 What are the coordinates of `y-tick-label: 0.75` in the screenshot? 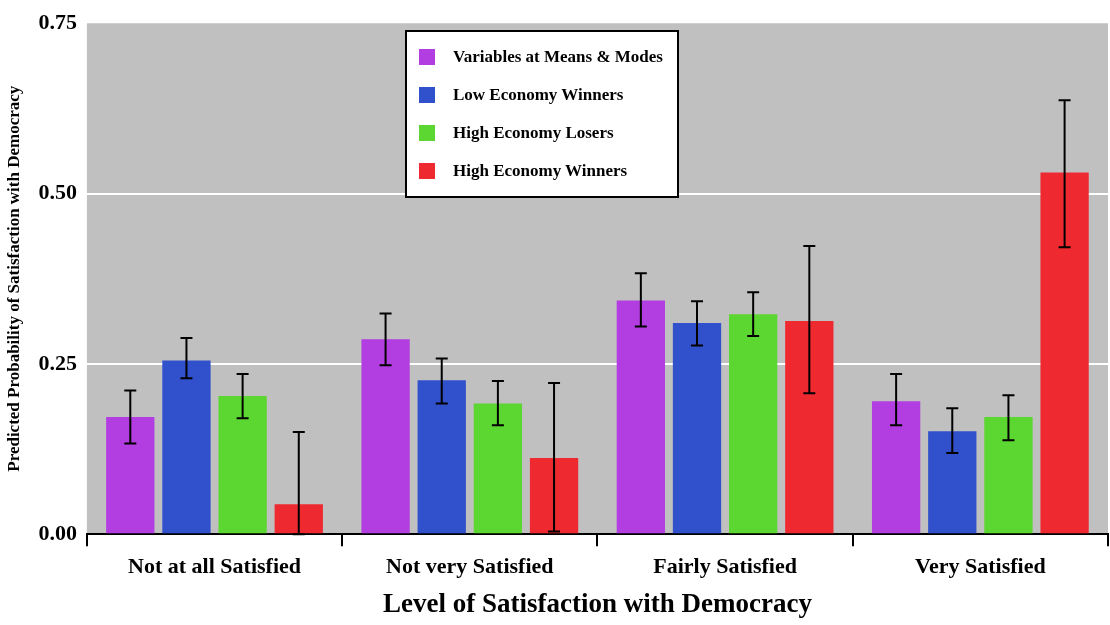 It's located at (57, 21).